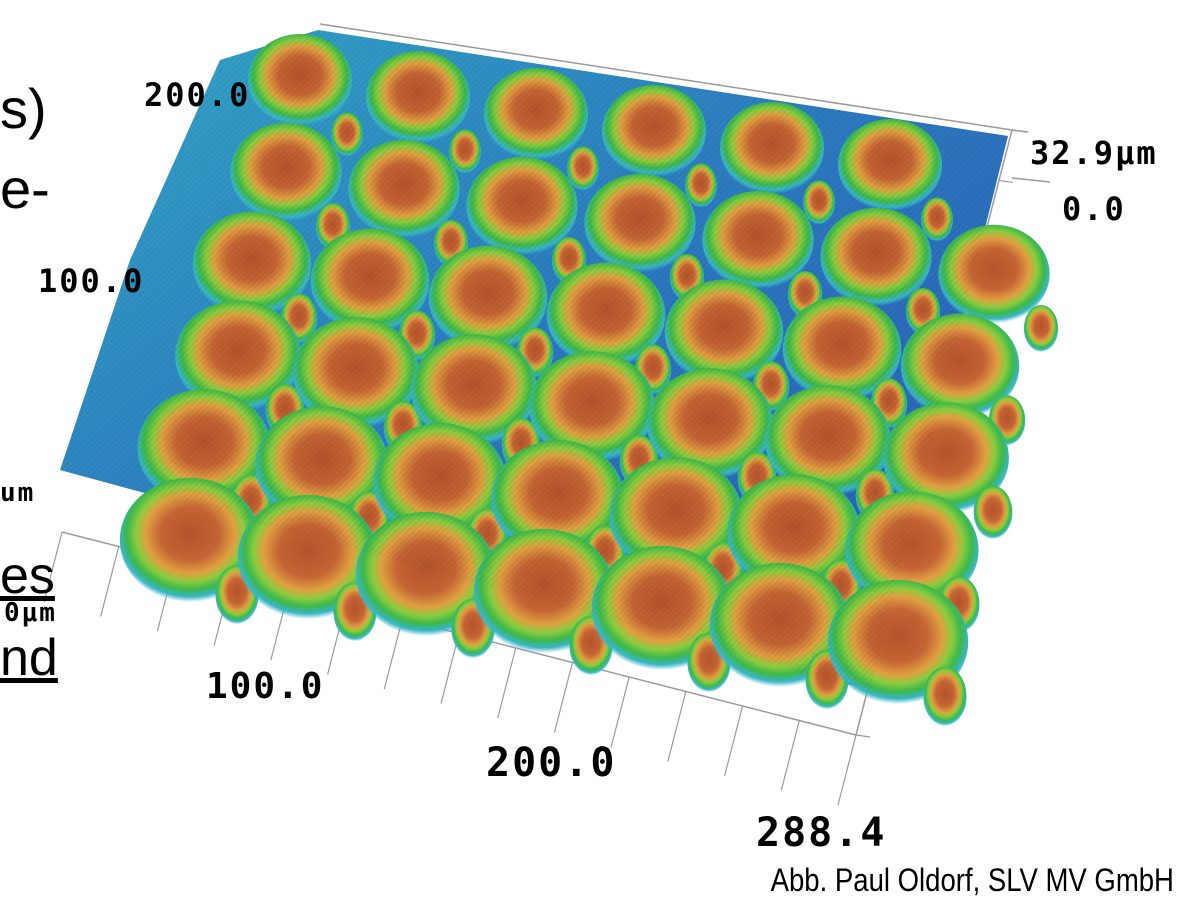  Describe the element at coordinates (23, 108) in the screenshot. I see `left-text-fragment-1: s)` at that location.